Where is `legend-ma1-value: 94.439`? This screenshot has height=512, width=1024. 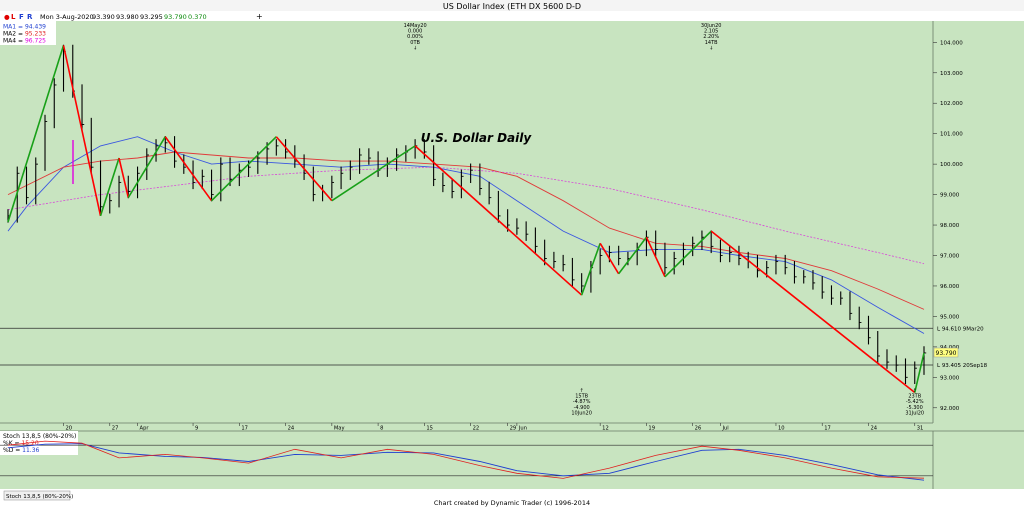
legend-ma1-value: 94.439 is located at coordinates (35, 27).